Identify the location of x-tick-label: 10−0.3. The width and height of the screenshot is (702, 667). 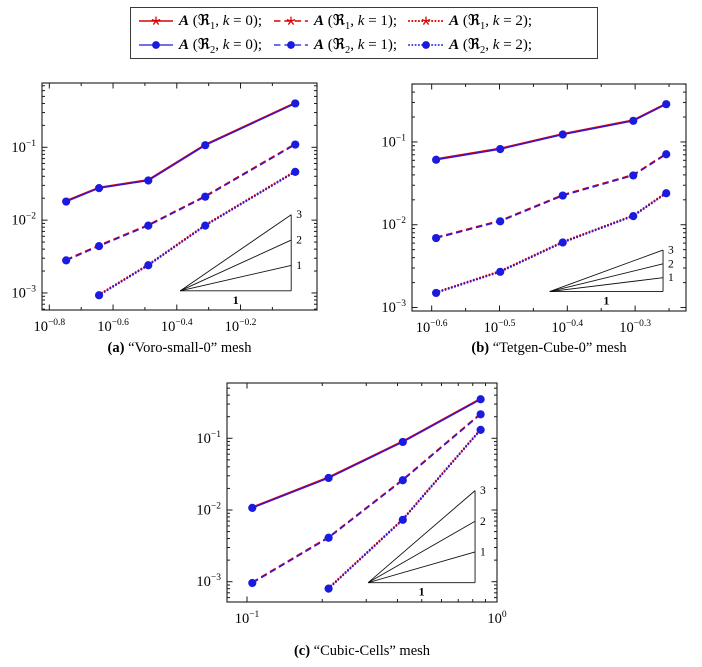
(635, 327).